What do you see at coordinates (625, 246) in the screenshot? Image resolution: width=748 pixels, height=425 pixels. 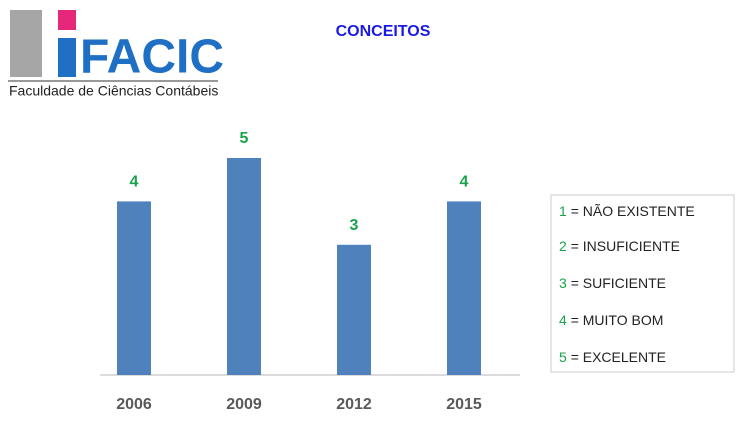 I see `legend-label: = INSUFICIENTE` at bounding box center [625, 246].